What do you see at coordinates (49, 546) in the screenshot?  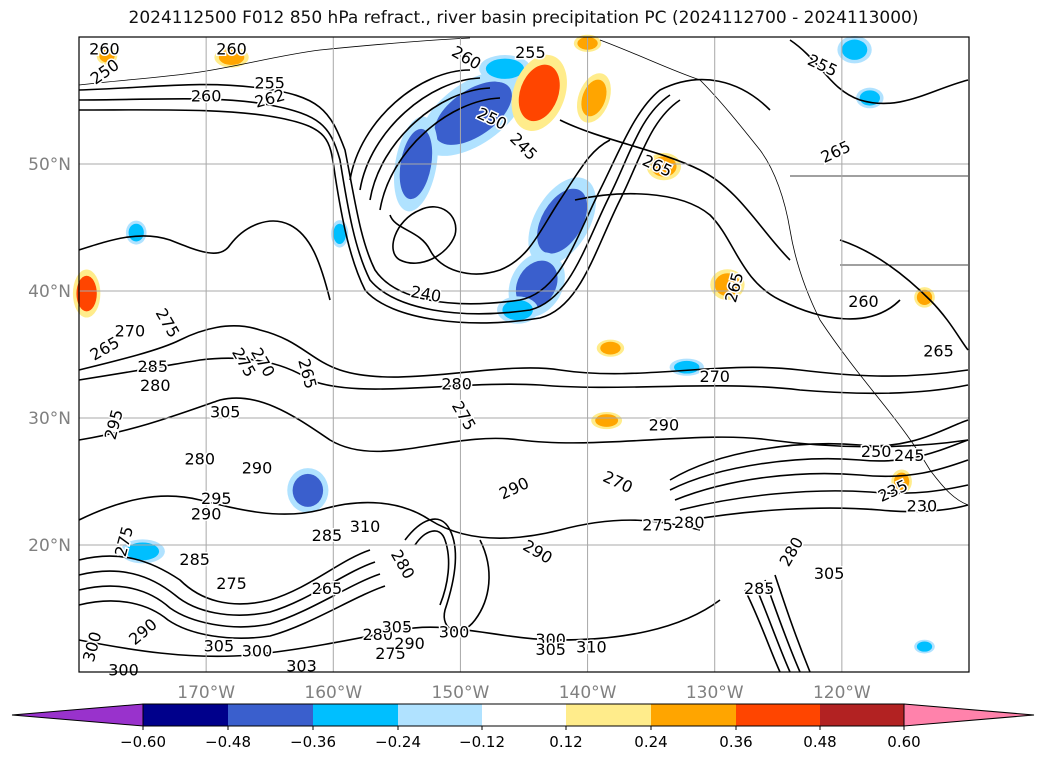 I see `lat-tick-label: 20°N` at bounding box center [49, 546].